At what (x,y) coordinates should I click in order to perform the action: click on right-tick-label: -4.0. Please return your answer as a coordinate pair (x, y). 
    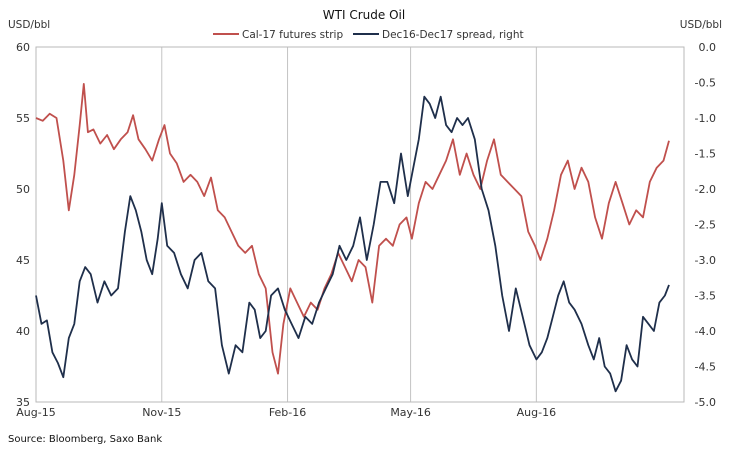
    Looking at the image, I should click on (705, 331).